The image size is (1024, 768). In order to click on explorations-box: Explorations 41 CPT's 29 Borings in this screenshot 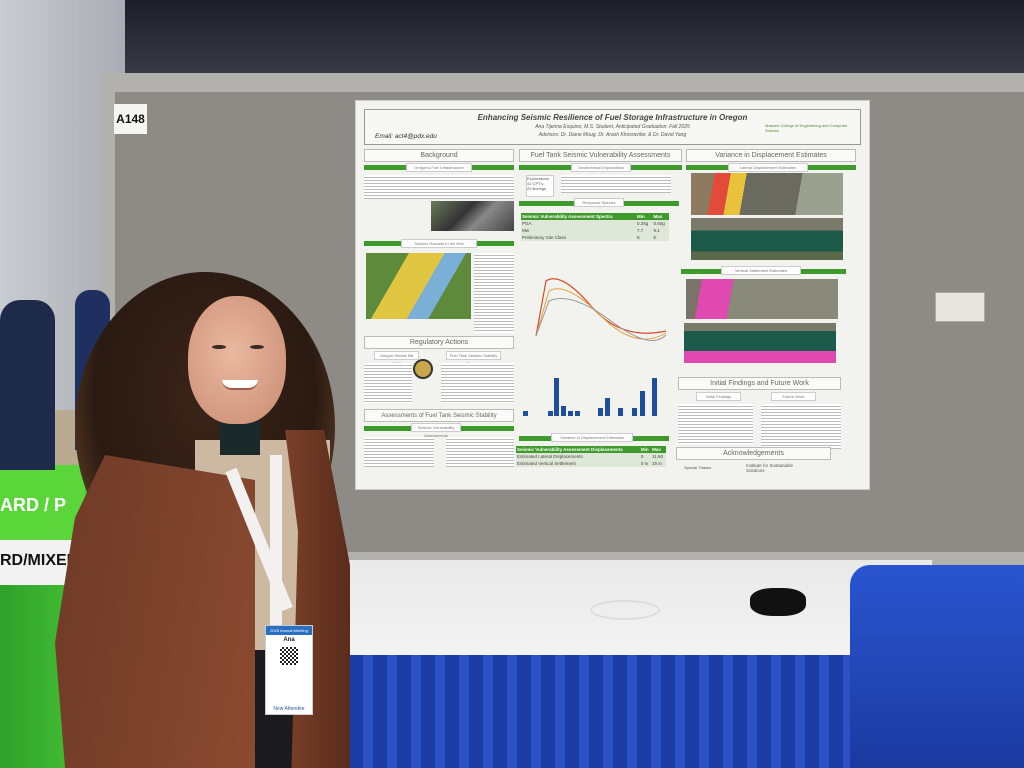, I will do `click(540, 186)`.